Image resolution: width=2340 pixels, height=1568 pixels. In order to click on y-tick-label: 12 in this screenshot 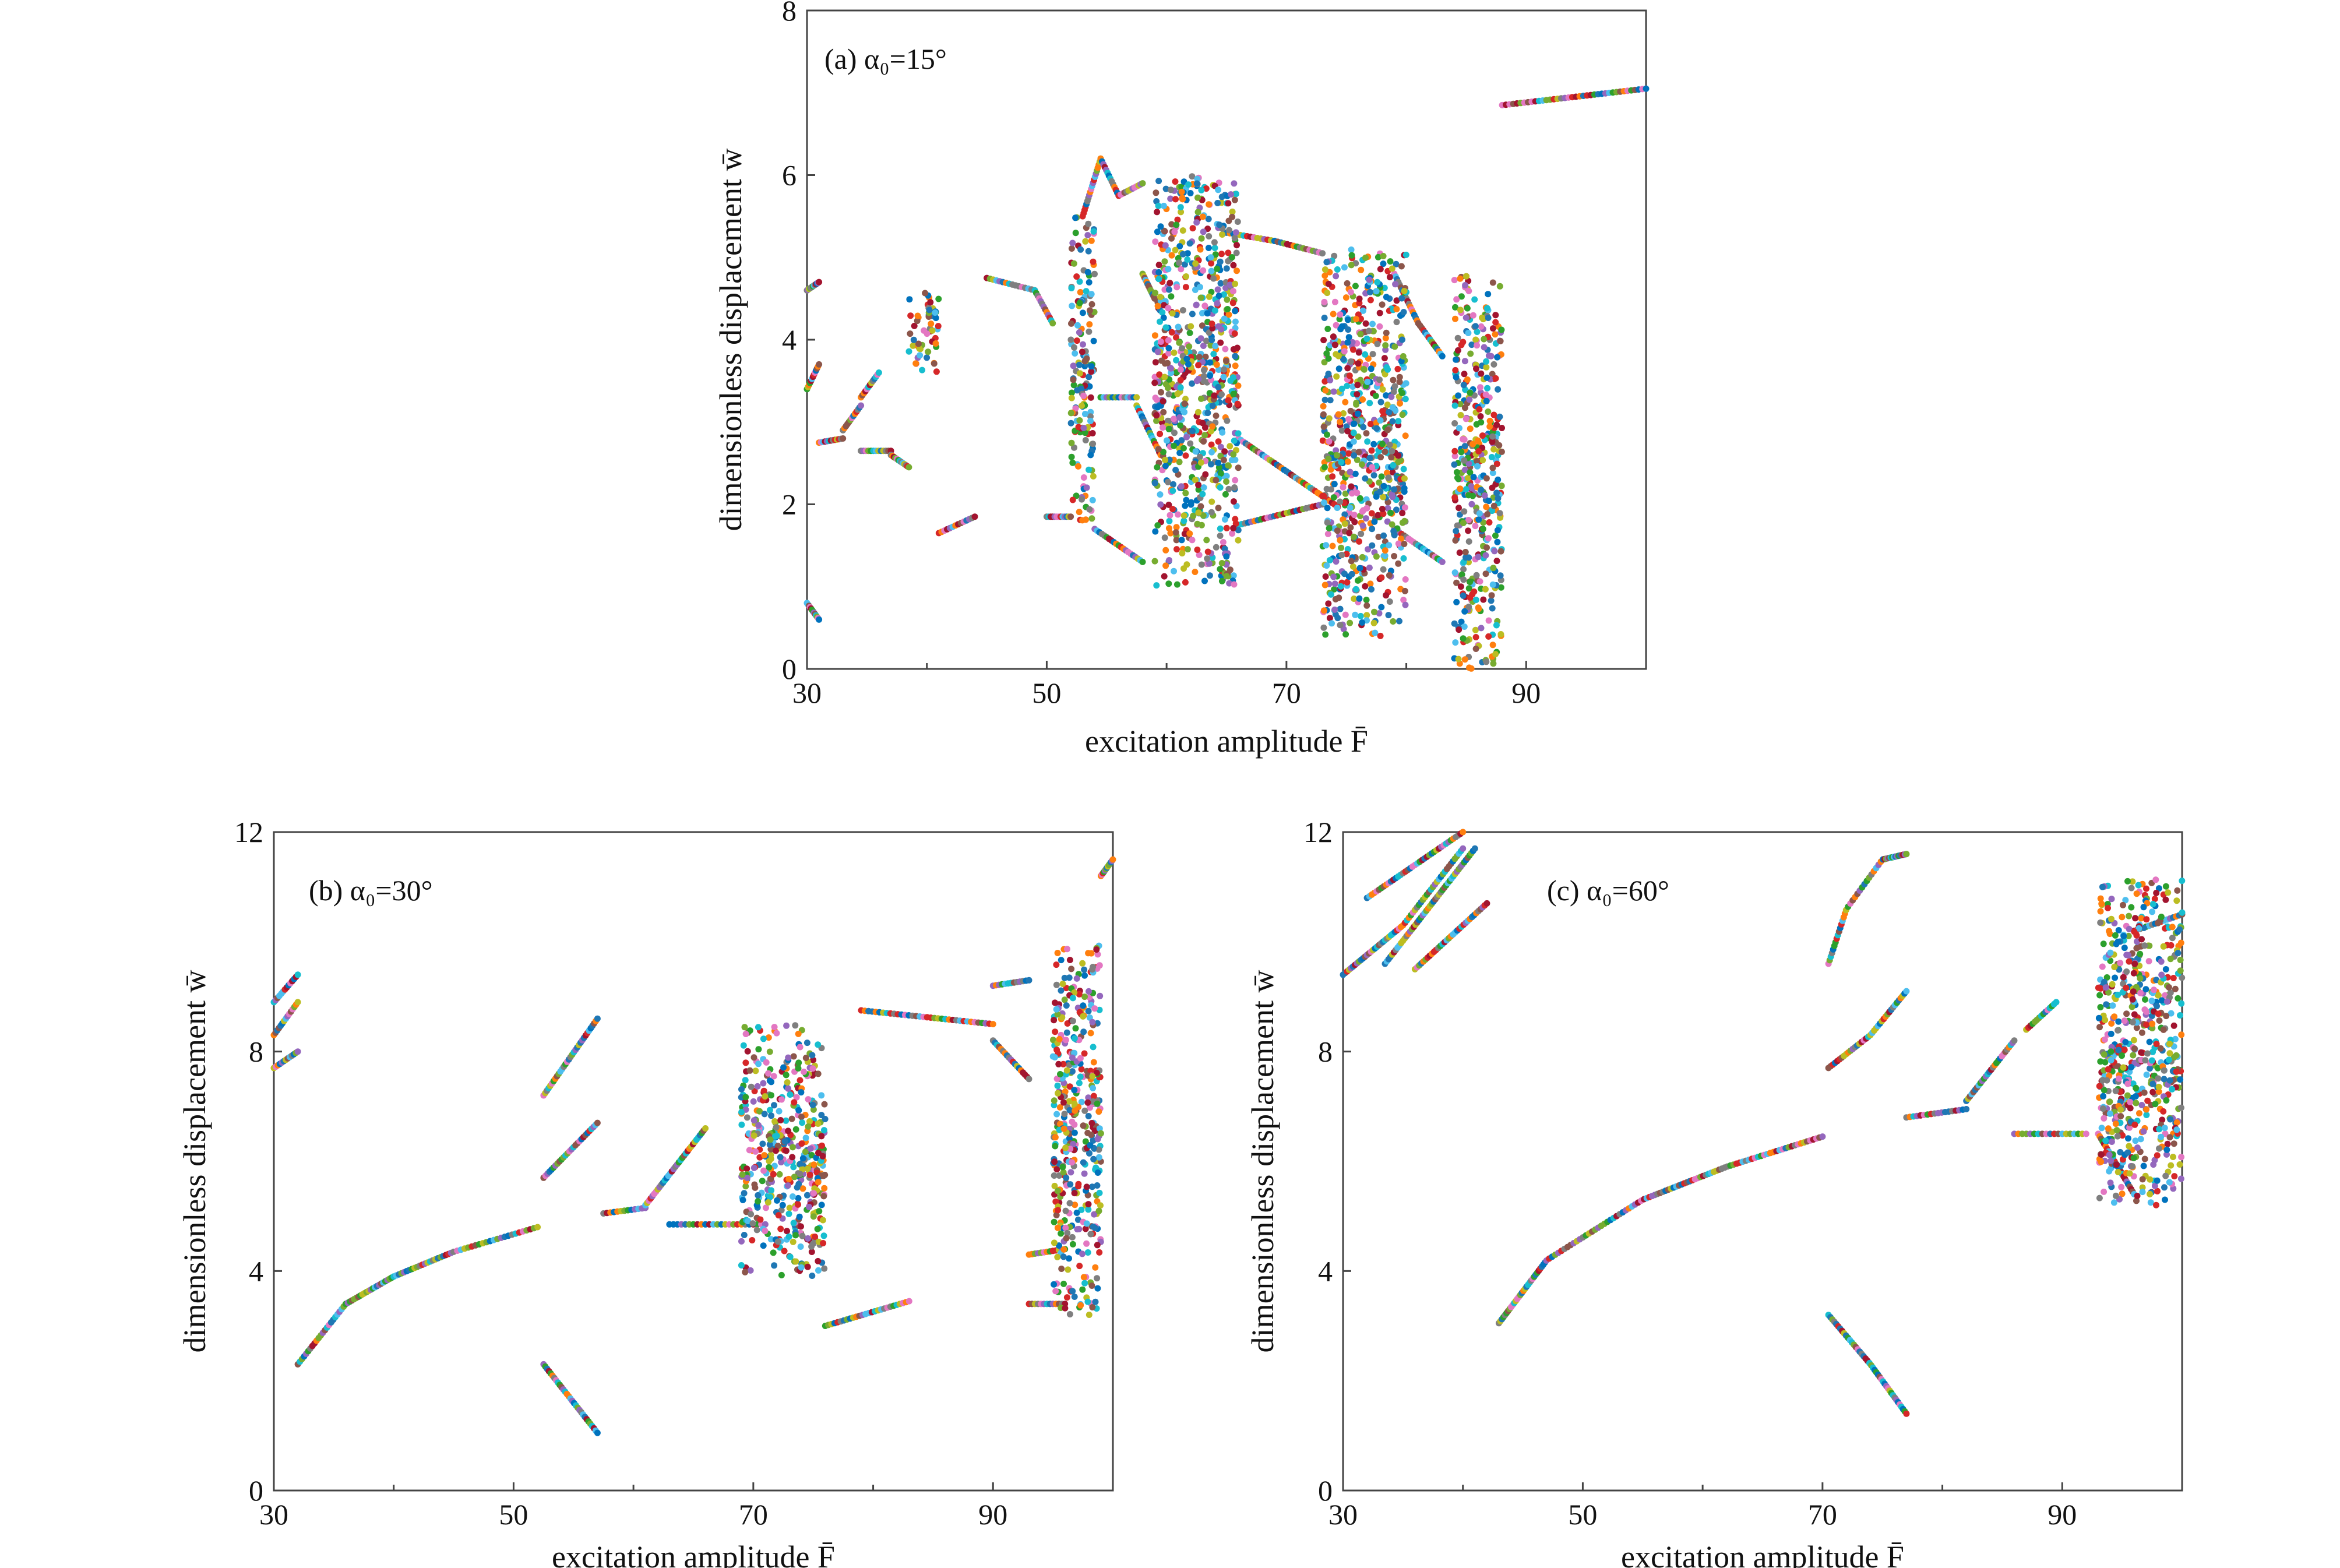, I will do `click(248, 832)`.